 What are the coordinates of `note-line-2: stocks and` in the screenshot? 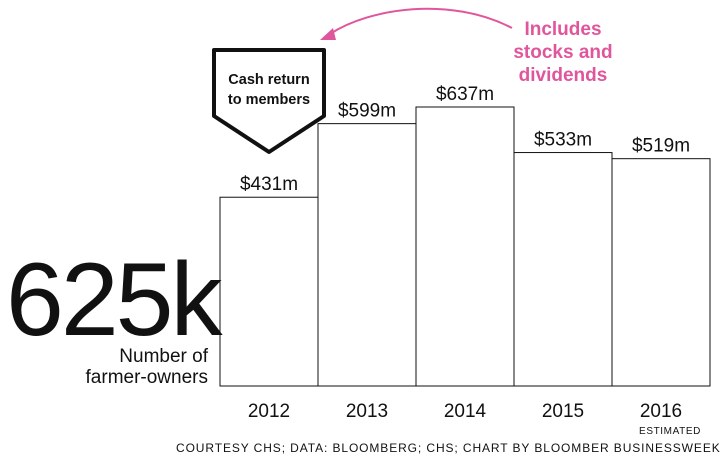 It's located at (563, 52).